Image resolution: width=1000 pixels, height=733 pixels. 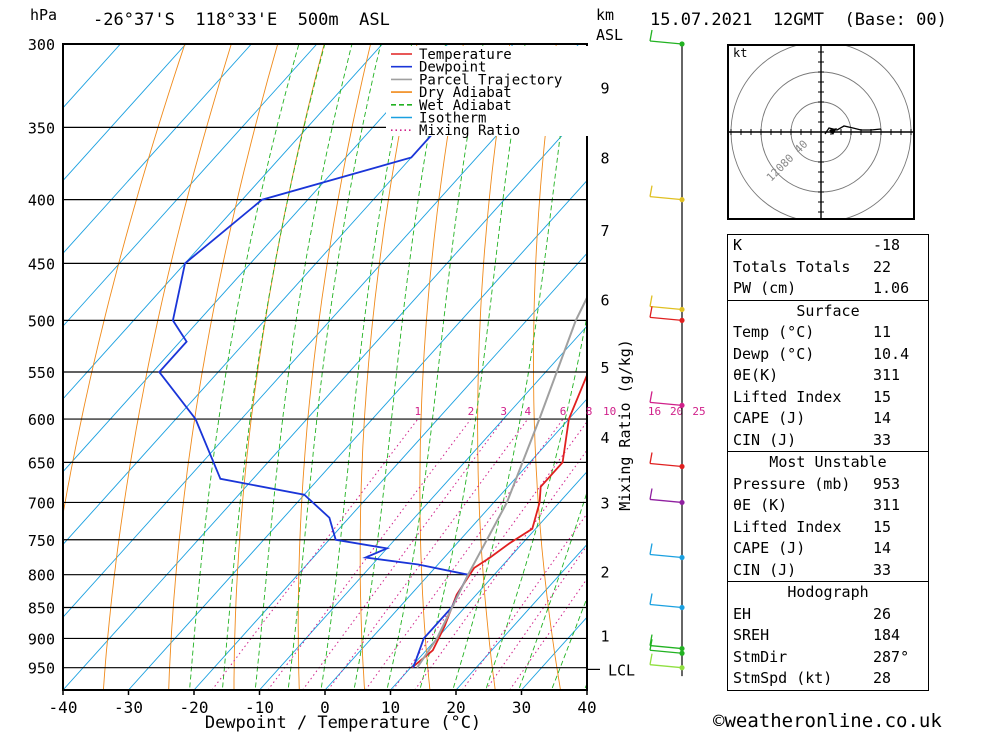 I want to click on mixing-ratio-label: 20, so click(x=676, y=411).